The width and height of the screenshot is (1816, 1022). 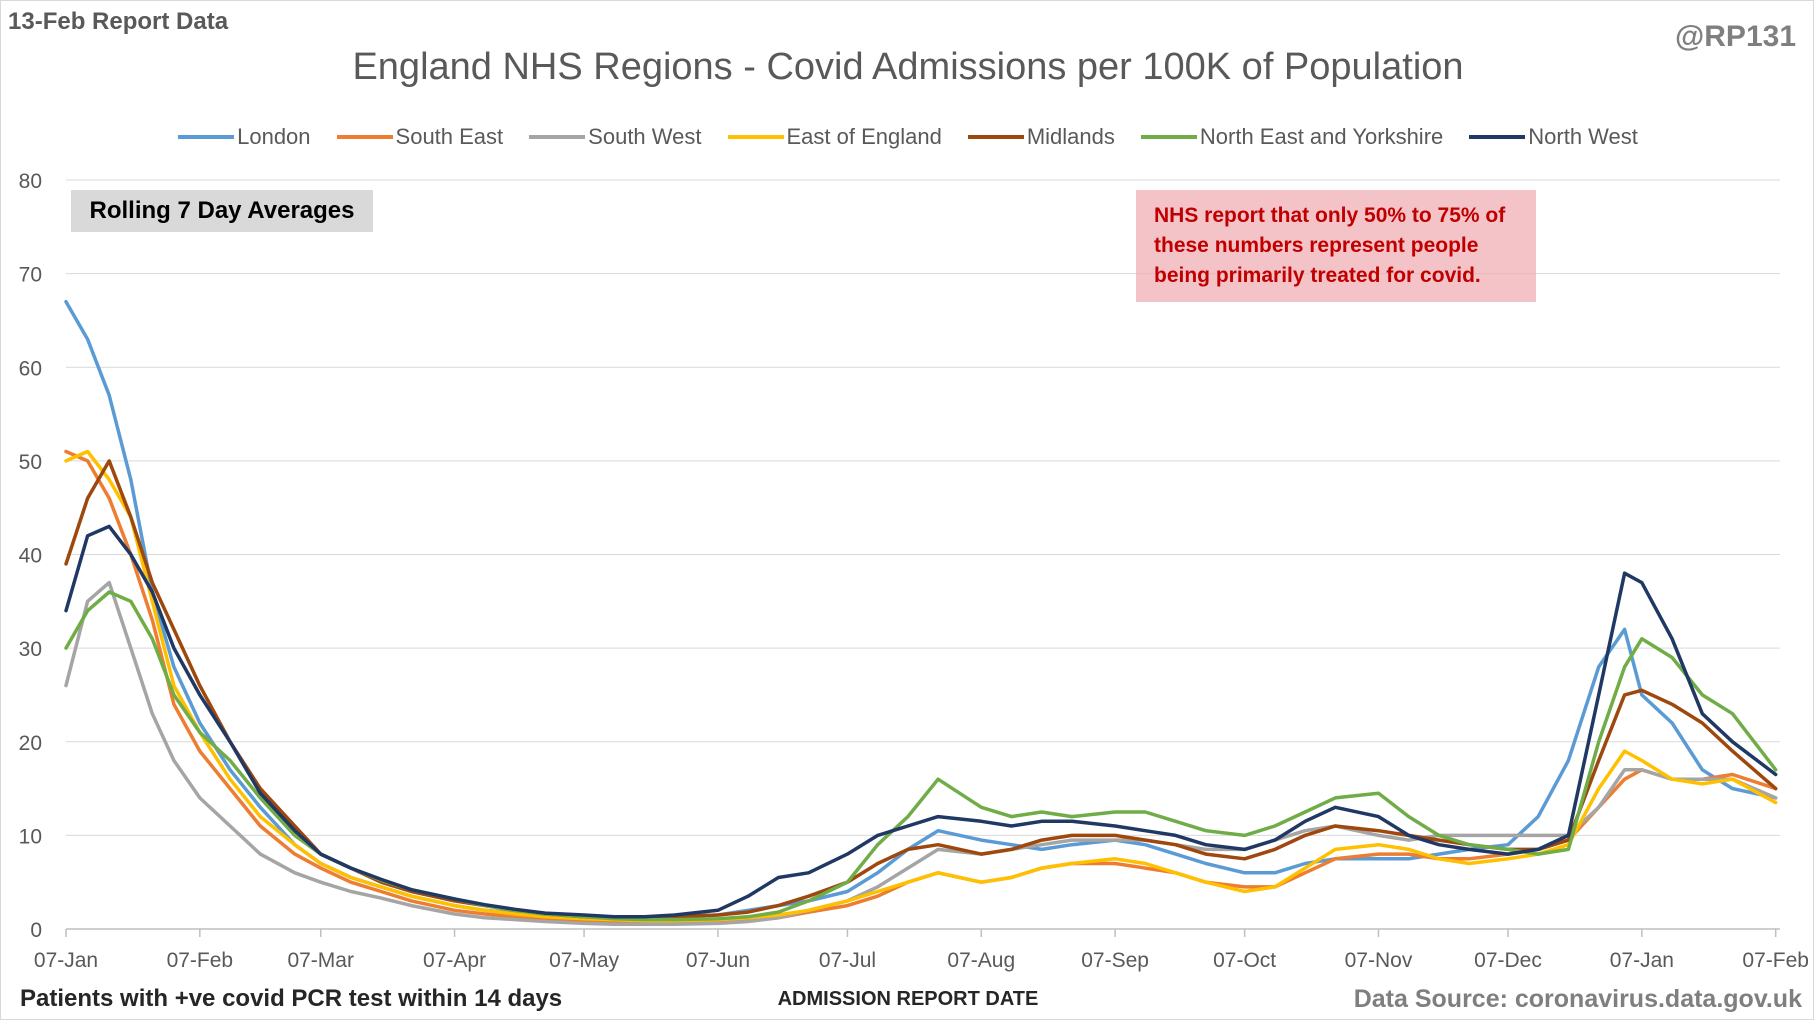 I want to click on report-date-label: 13-Feb Report Data, so click(x=118, y=21).